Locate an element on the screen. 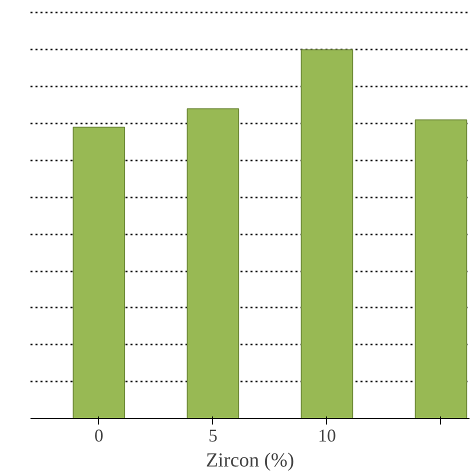  x-axis-title: Zircon (%) is located at coordinates (250, 461).